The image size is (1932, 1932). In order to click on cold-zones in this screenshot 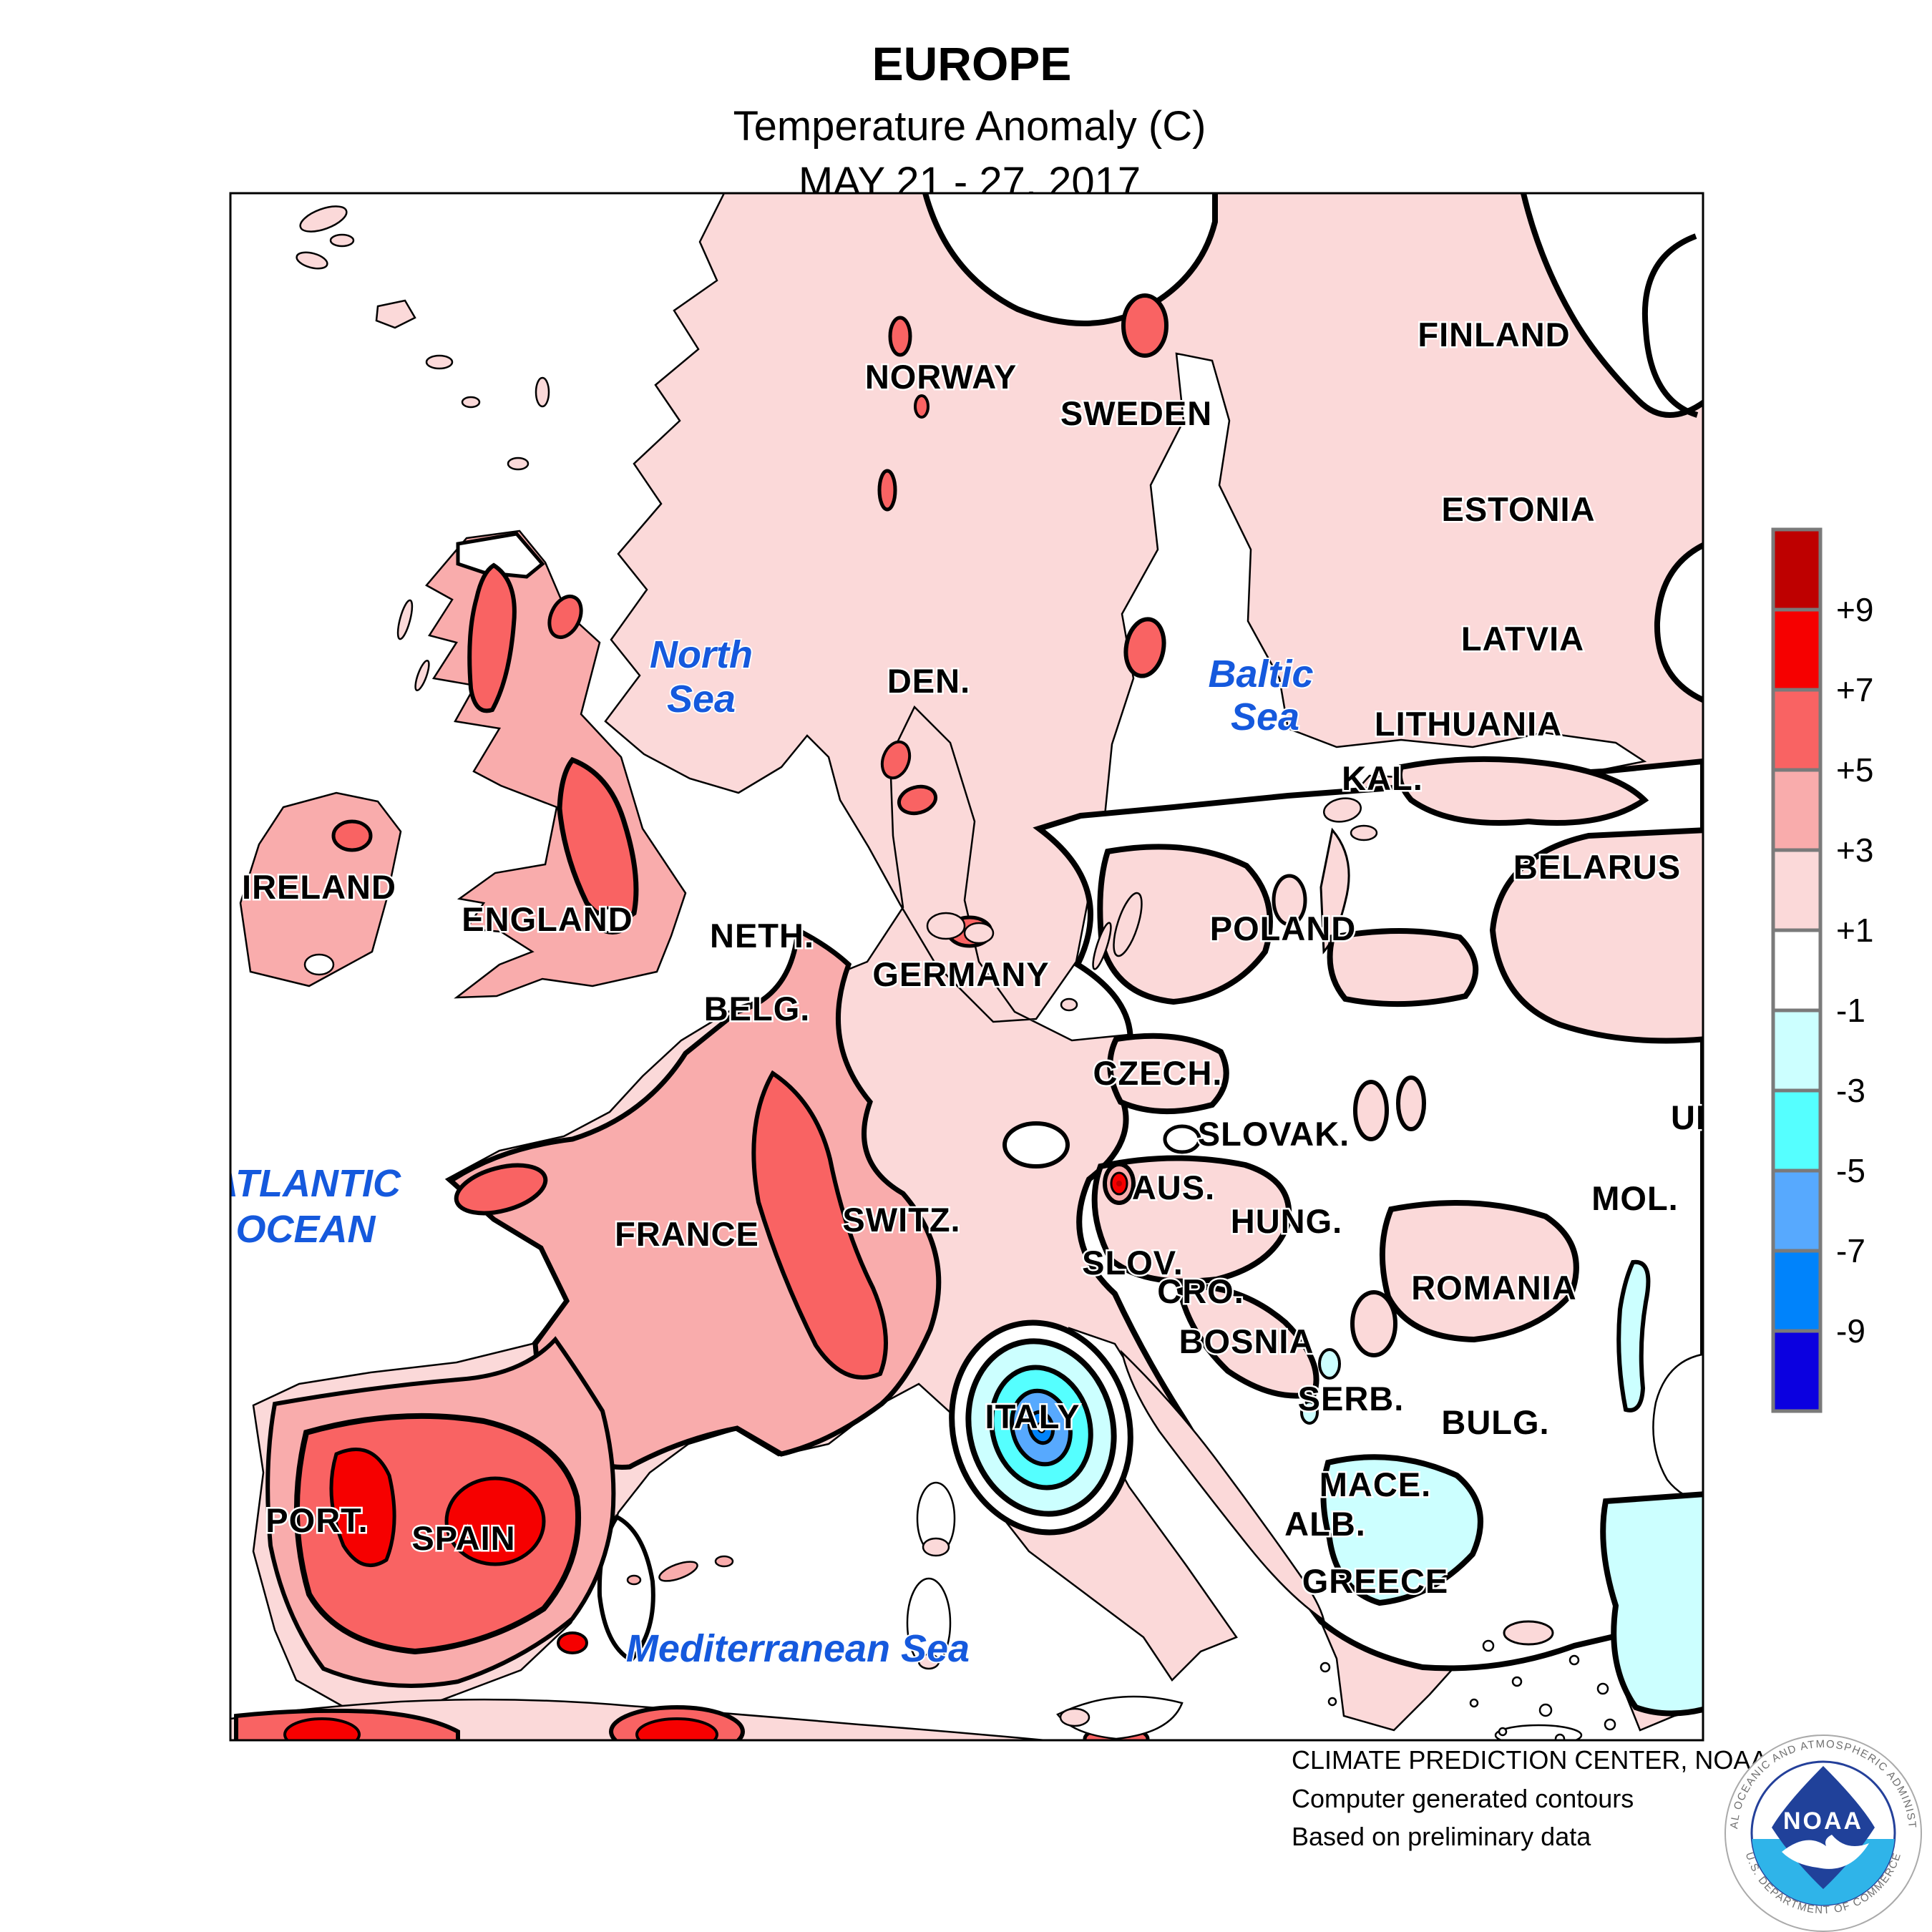, I will do `click(1501, 1488)`.